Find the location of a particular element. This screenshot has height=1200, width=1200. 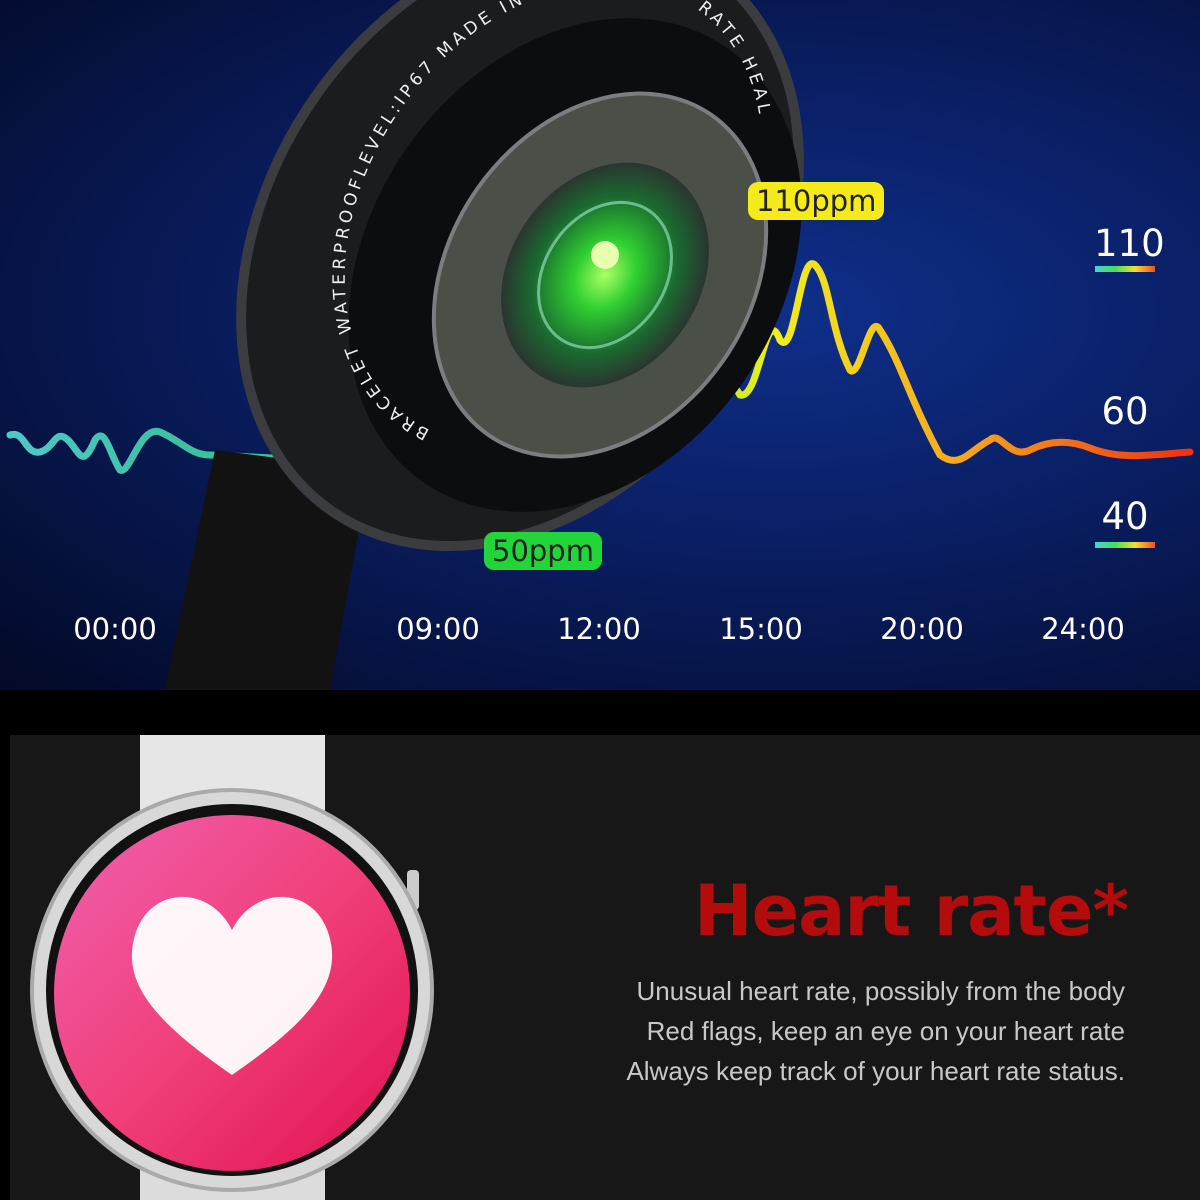

feature-title: Heart rate* is located at coordinates (911, 911).